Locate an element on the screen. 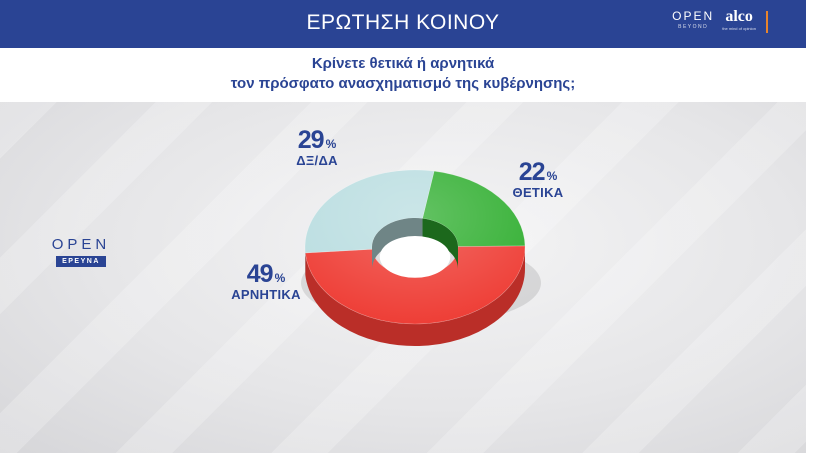  alco-logo: alco the mind of opinion is located at coordinates (739, 20).